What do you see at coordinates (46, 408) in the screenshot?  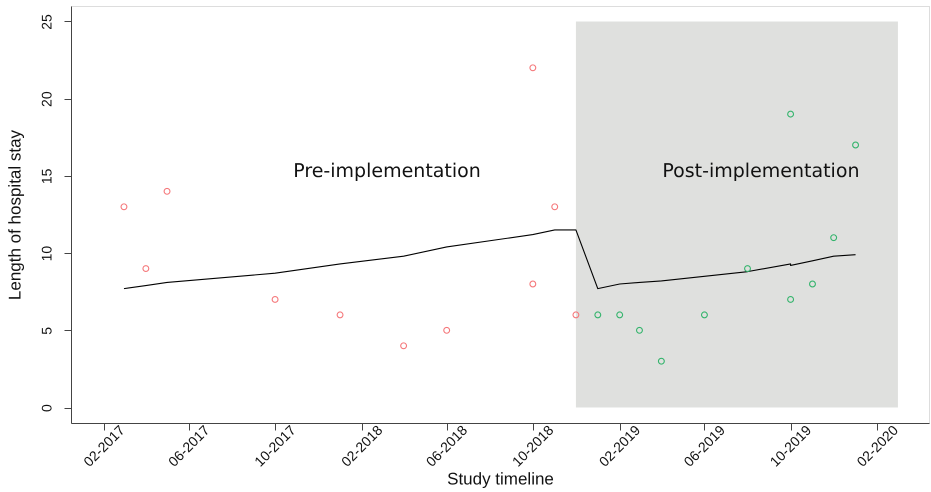 I see `y-tick-label: 0` at bounding box center [46, 408].